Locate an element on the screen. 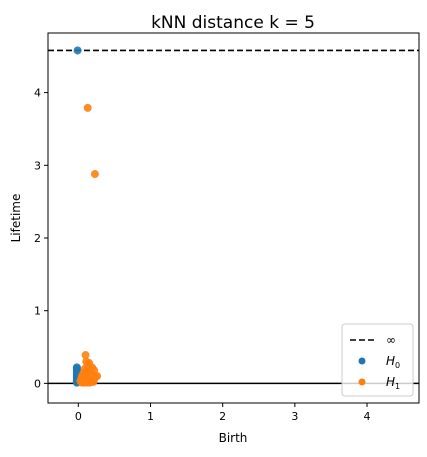  y-axis-label: Lifetime is located at coordinates (16, 218).